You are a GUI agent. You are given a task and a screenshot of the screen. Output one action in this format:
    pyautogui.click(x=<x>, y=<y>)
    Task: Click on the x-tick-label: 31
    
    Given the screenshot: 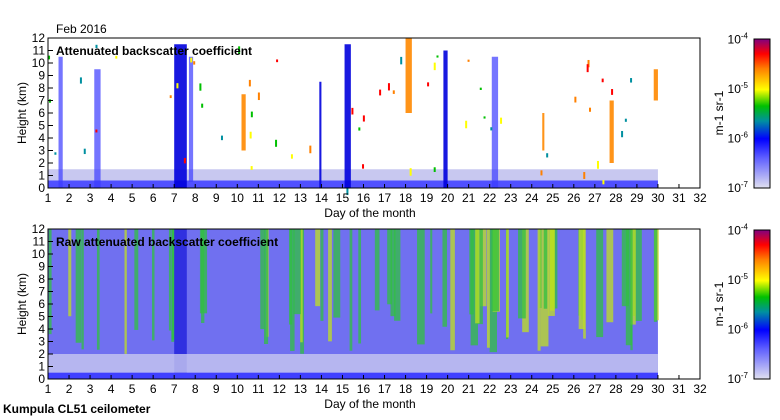 What is the action you would take?
    pyautogui.click(x=679, y=198)
    